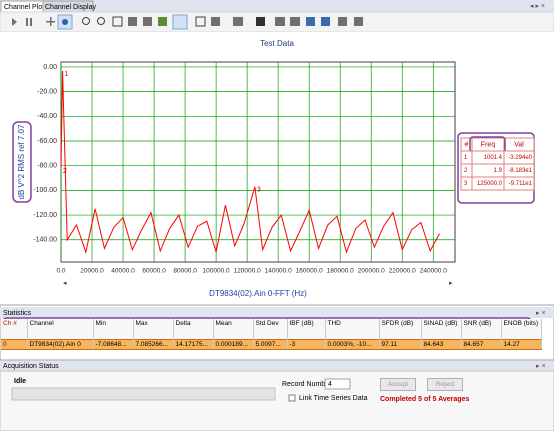  Describe the element at coordinates (278, 271) in the screenshot. I see `x-tick-label: 140000.0` at that location.